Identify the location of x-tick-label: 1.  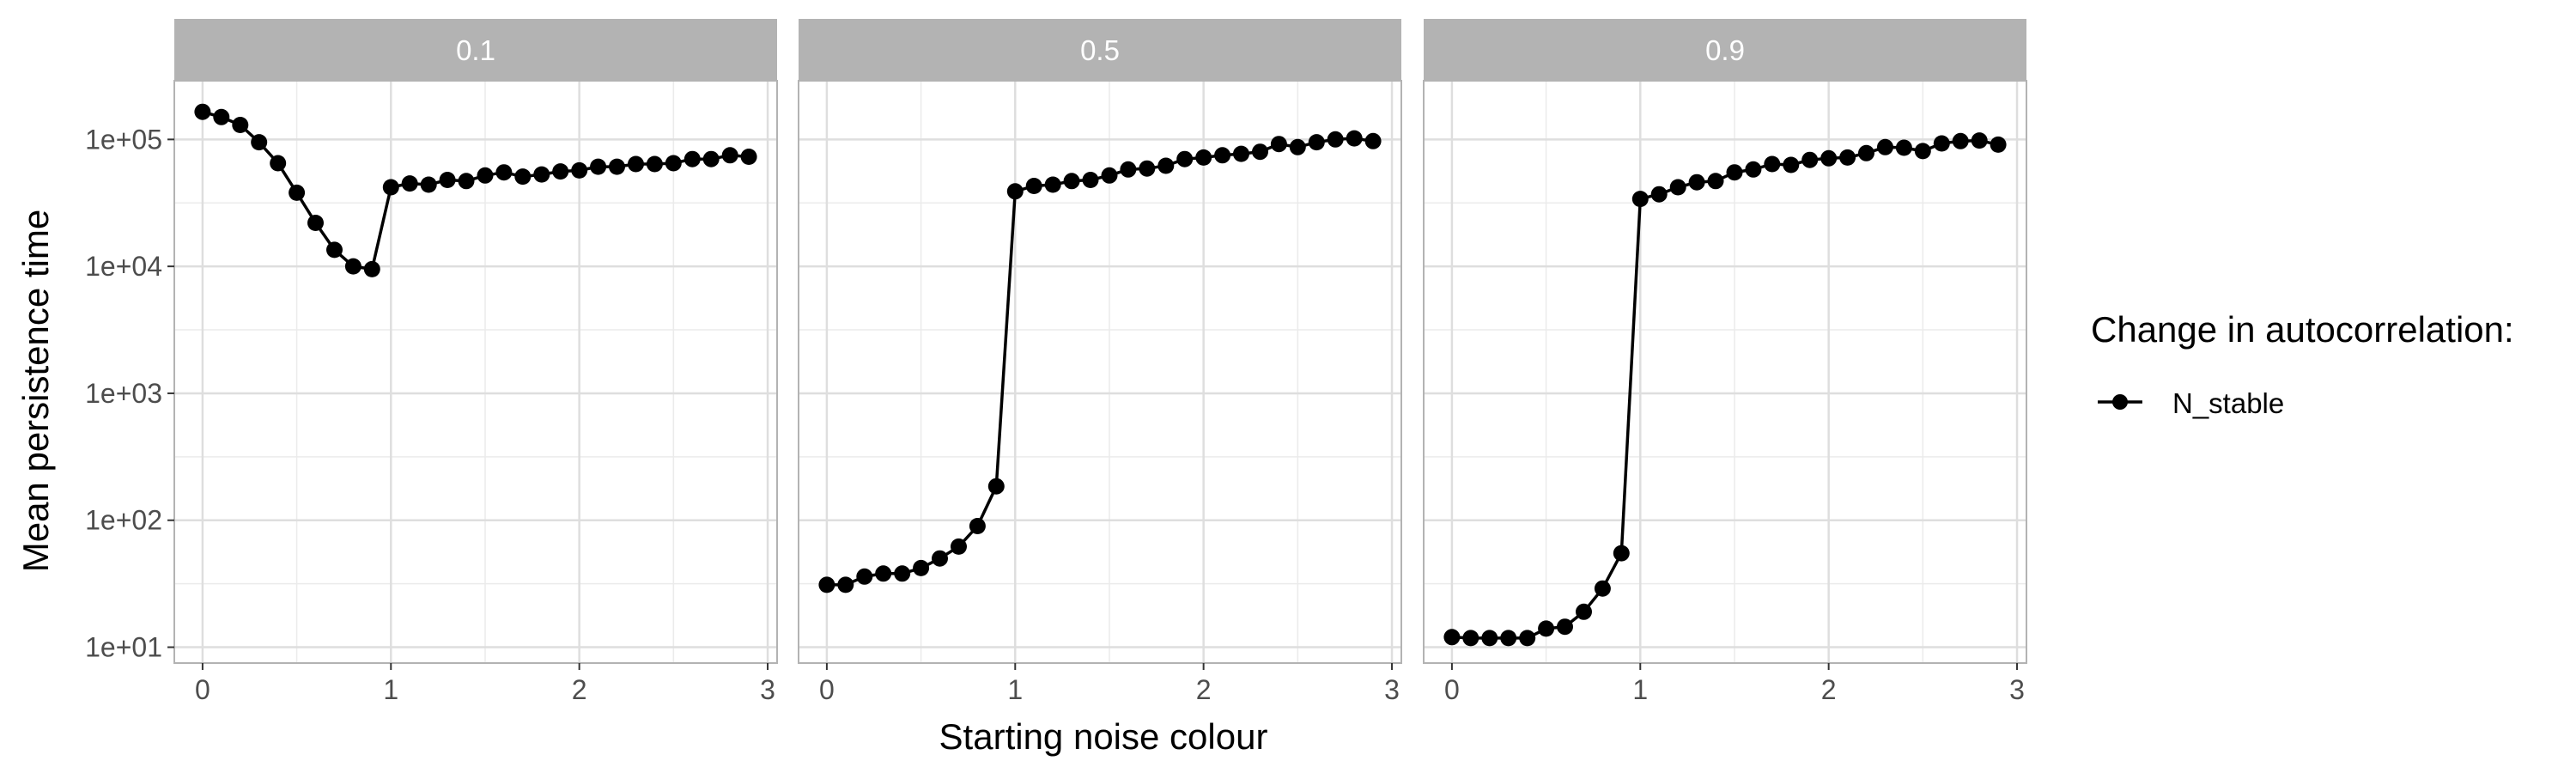
(1640, 689).